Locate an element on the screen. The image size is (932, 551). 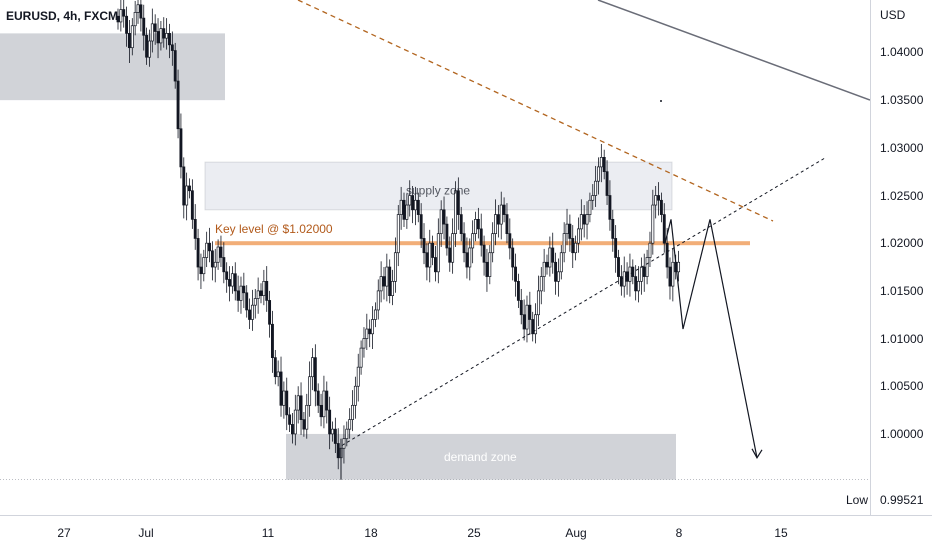
time-tick-label: 11 is located at coordinates (268, 533).